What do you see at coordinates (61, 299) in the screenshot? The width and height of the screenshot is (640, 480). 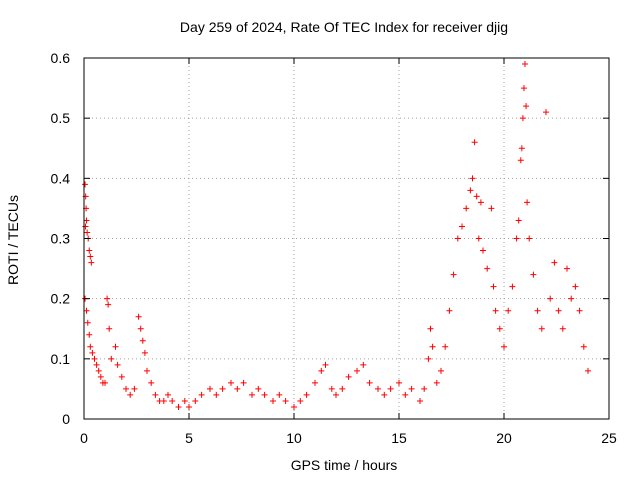 I see `y-tick-label: 0.2` at bounding box center [61, 299].